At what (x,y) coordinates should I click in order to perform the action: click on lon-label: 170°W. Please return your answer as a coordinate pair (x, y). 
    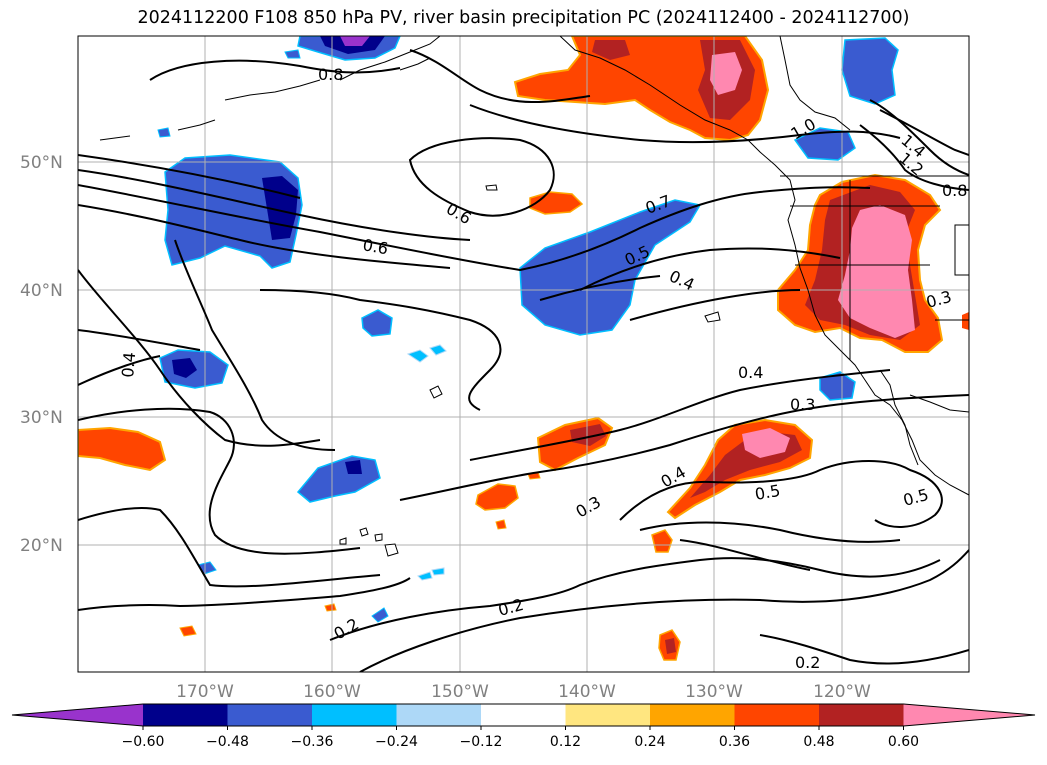
    Looking at the image, I should click on (205, 692).